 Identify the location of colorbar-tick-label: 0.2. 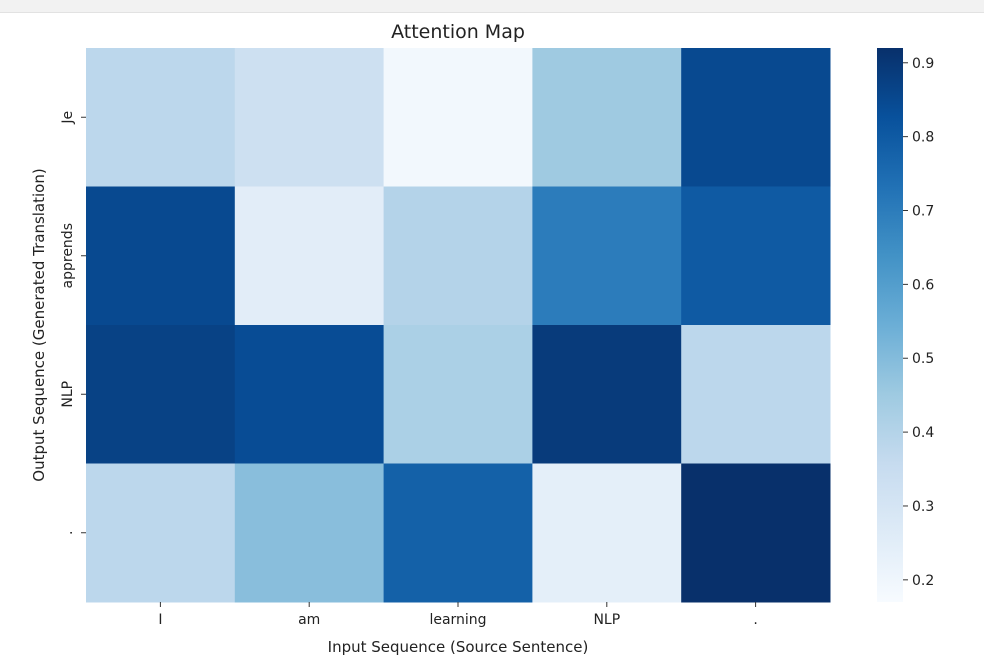
(923, 581).